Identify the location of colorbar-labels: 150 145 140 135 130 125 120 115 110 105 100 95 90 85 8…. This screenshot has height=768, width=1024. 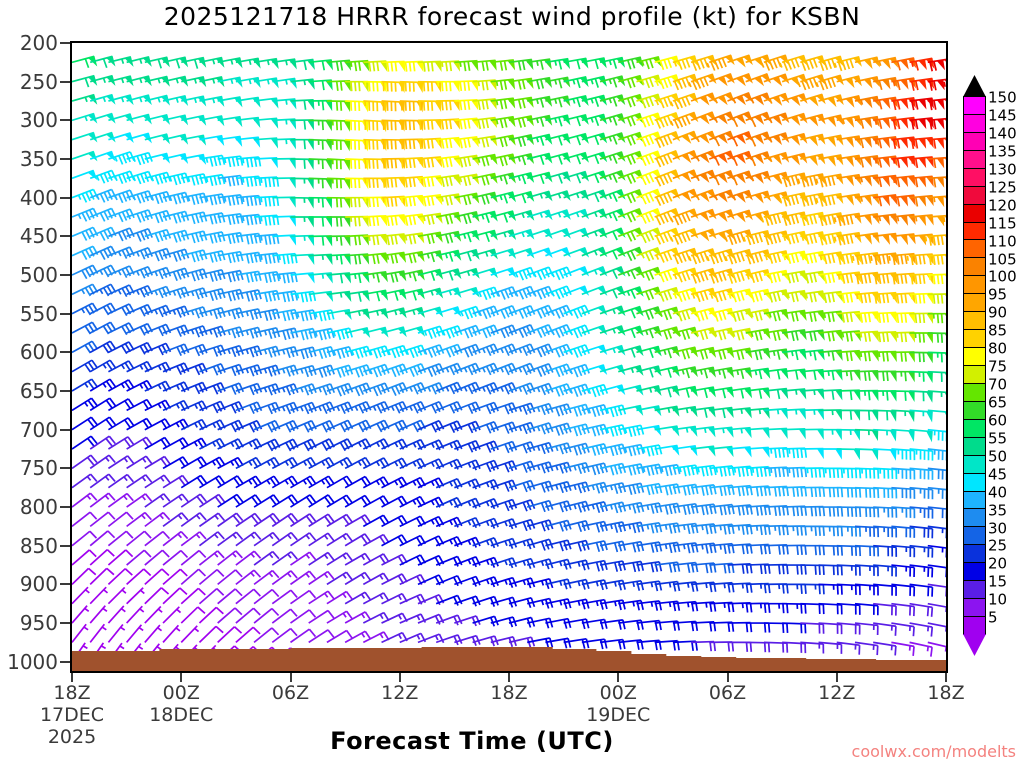
(1006, 362).